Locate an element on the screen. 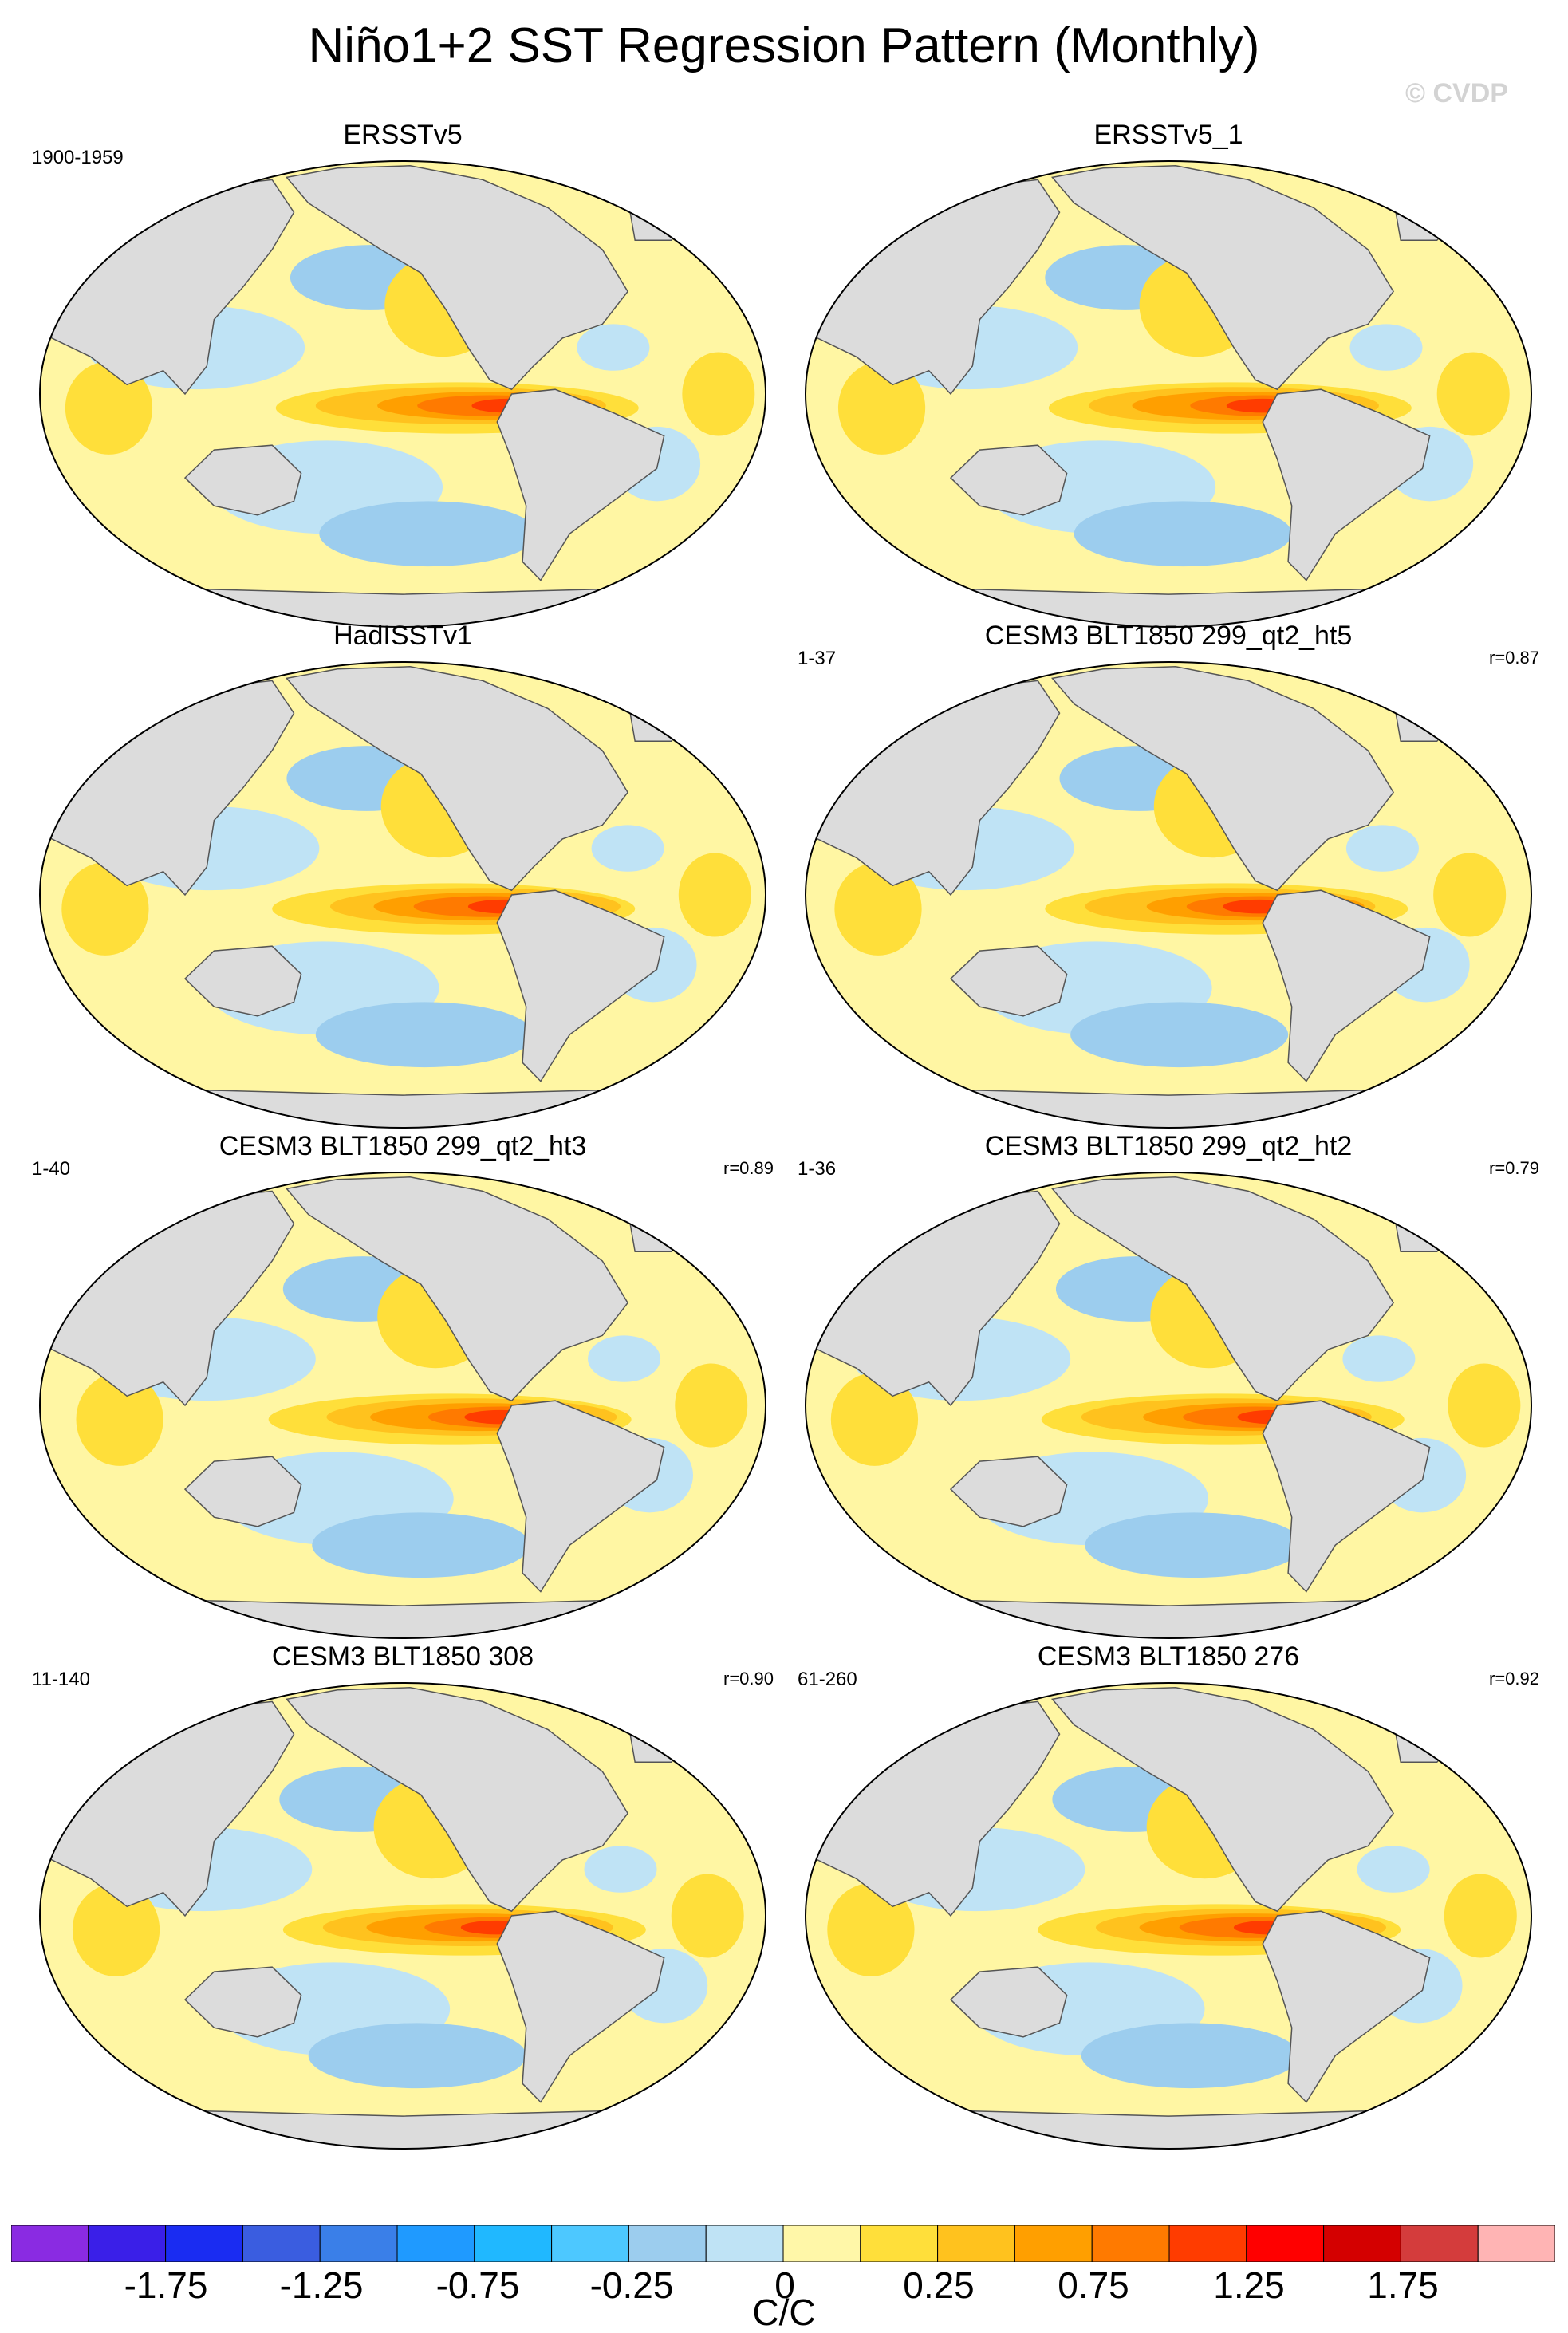 The width and height of the screenshot is (1568, 2333). panel-title: CESM3 BLT1850 308 is located at coordinates (402, 1656).